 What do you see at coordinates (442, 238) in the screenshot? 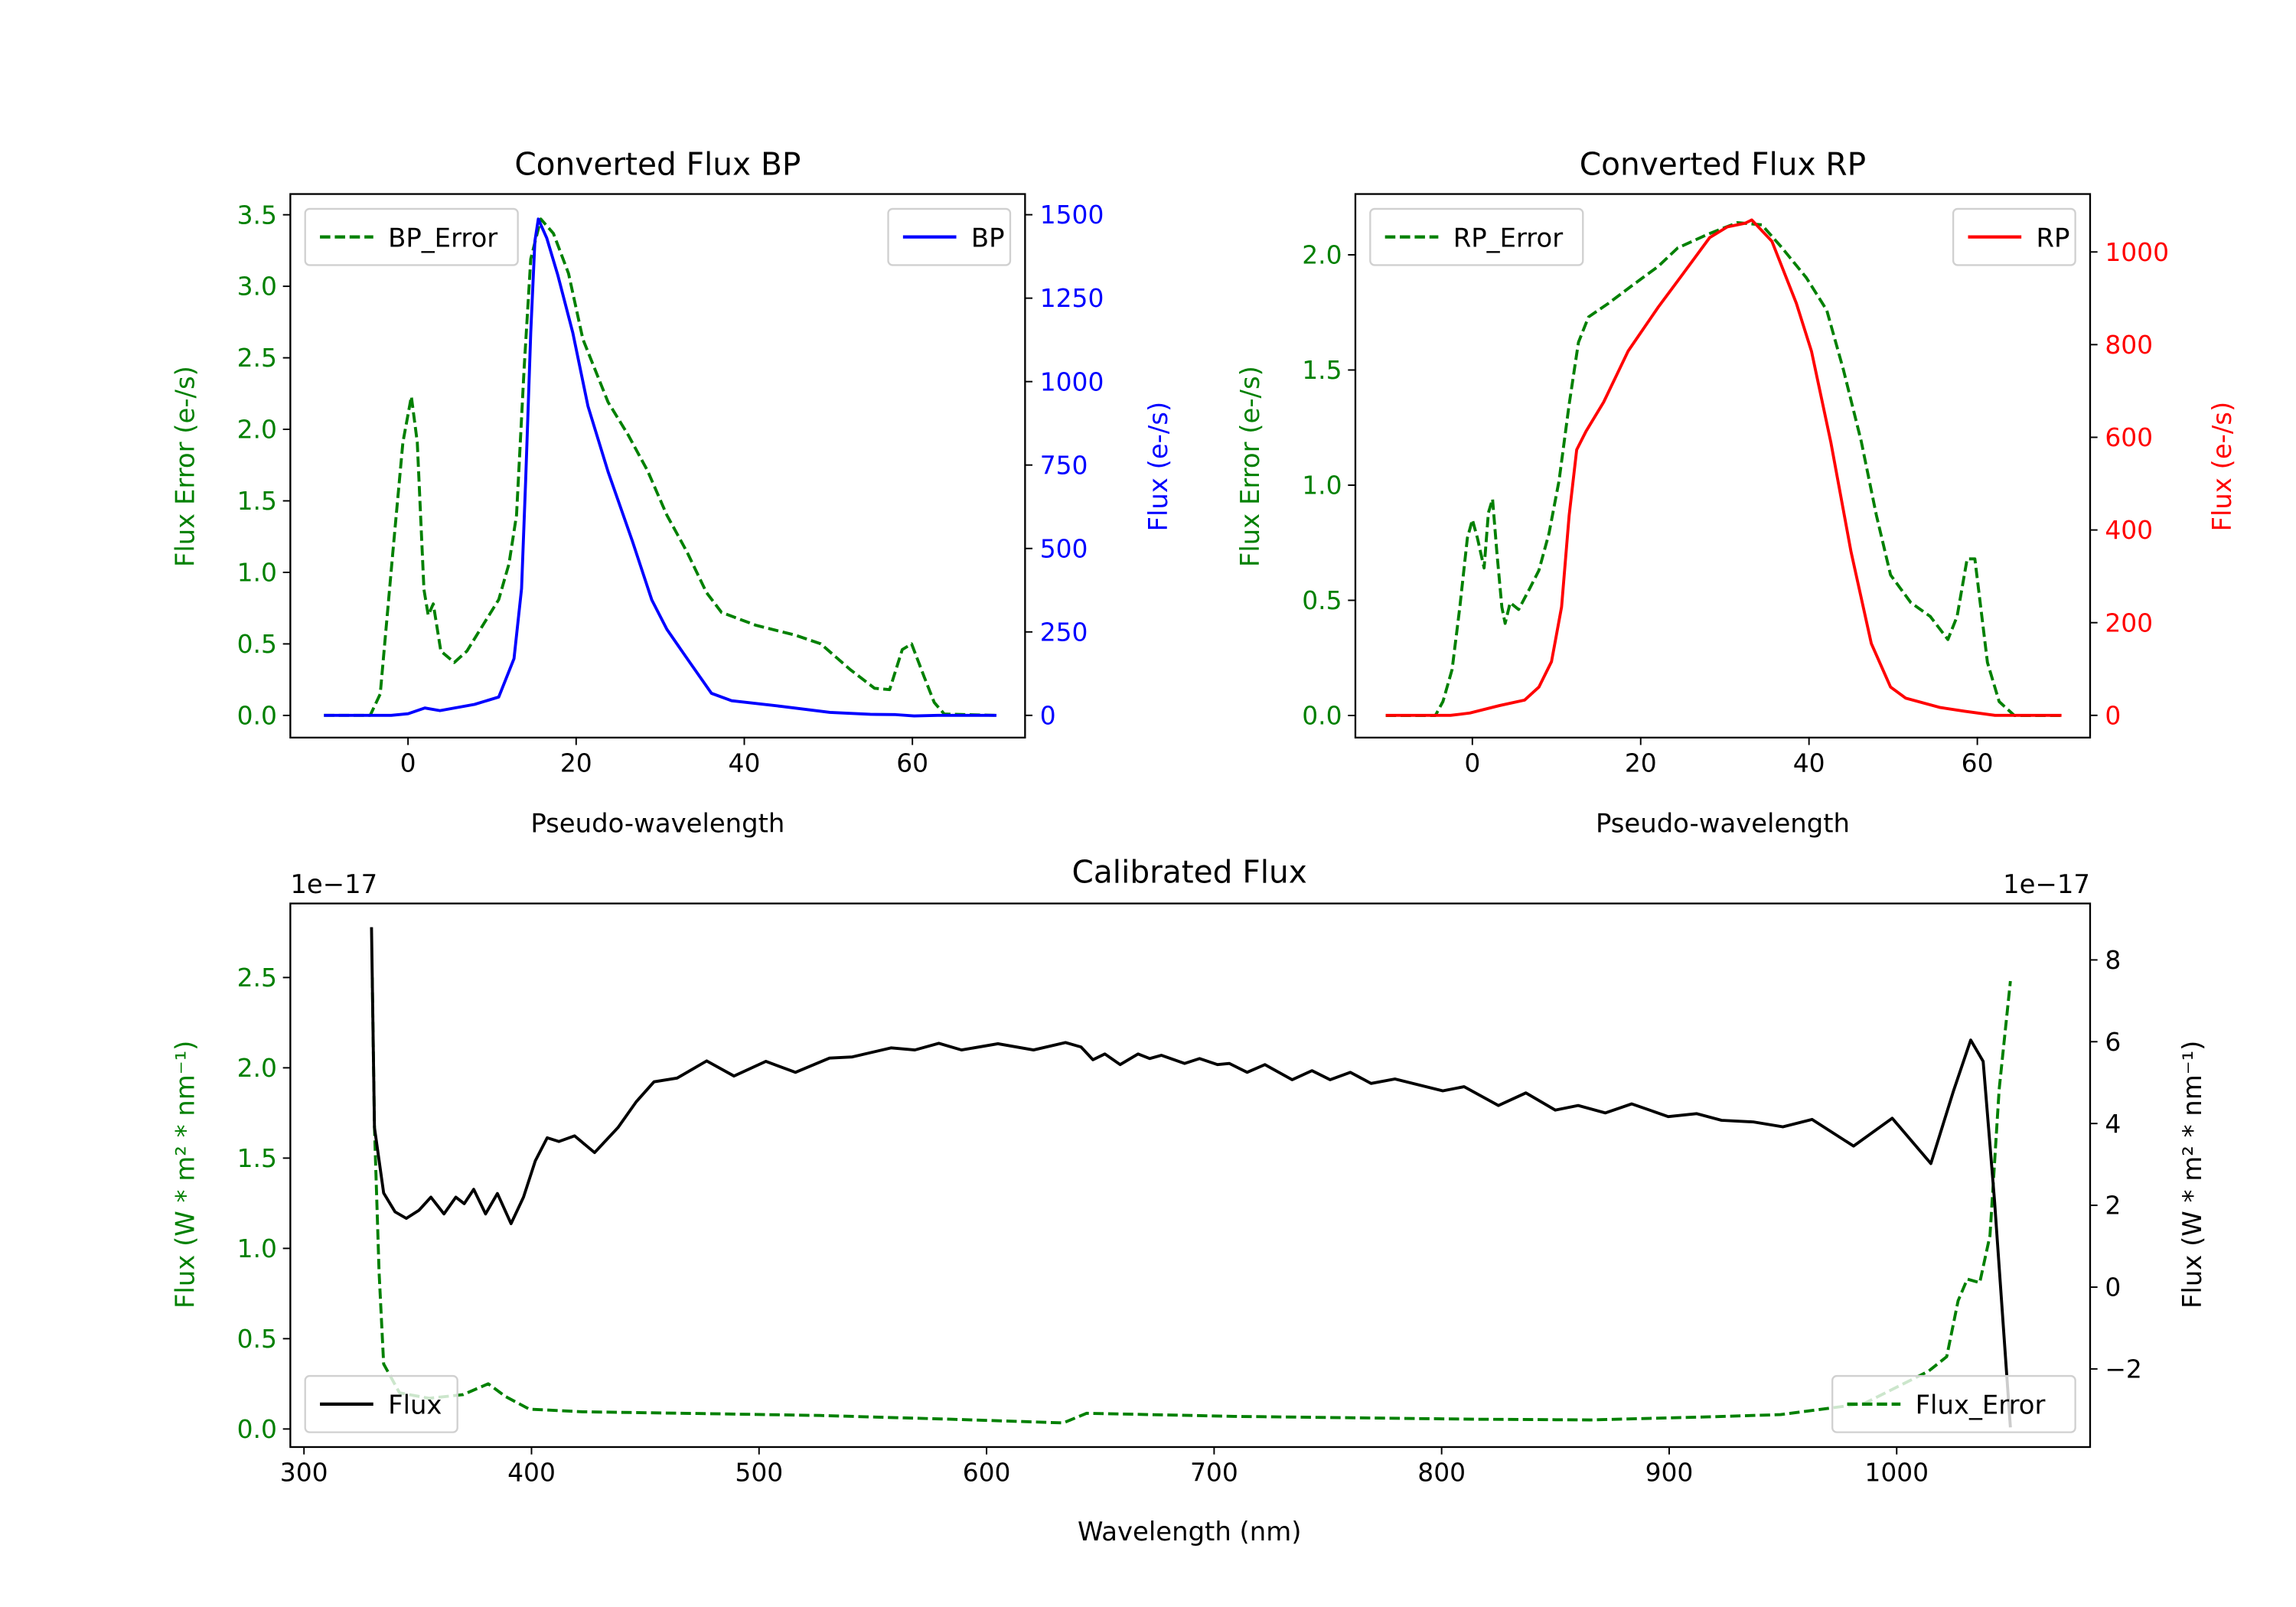
I see `legend-label: BP_Error` at bounding box center [442, 238].